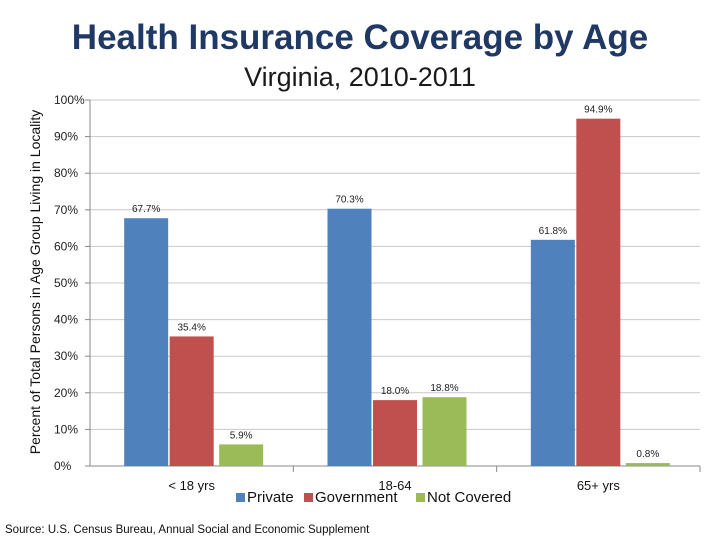 This screenshot has width=720, height=540. I want to click on legend-label: Government, so click(356, 497).